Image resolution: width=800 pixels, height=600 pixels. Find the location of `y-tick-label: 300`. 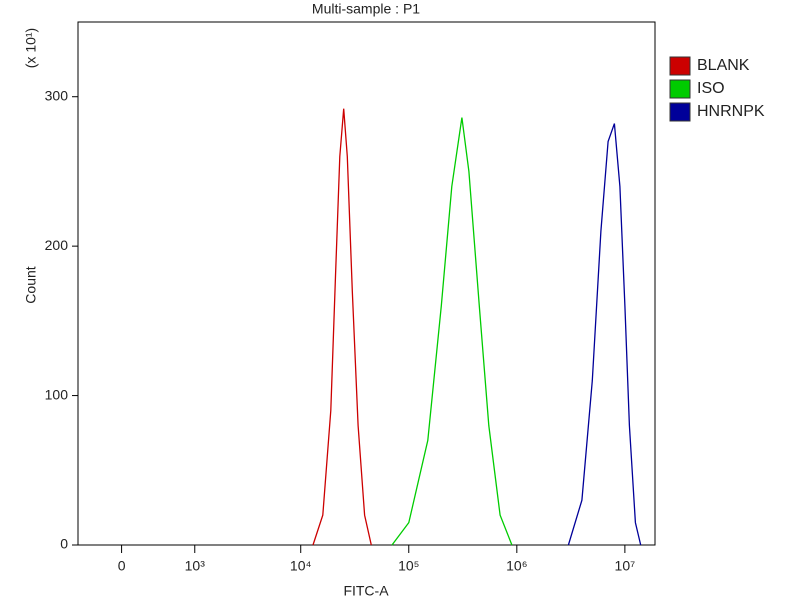

y-tick-label: 300 is located at coordinates (57, 95).